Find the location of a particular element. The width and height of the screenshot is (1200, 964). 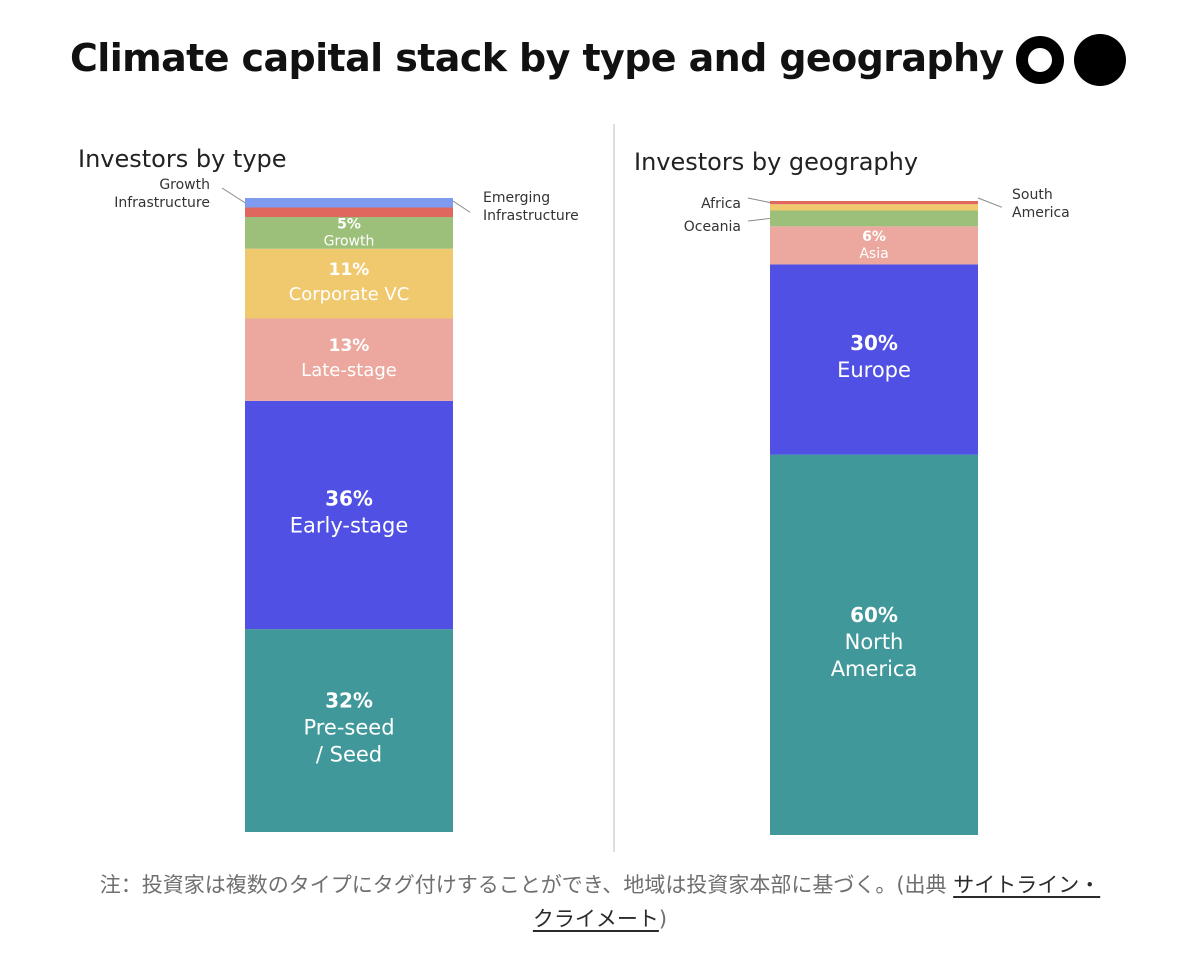

value-label-growth: 5% is located at coordinates (349, 224).